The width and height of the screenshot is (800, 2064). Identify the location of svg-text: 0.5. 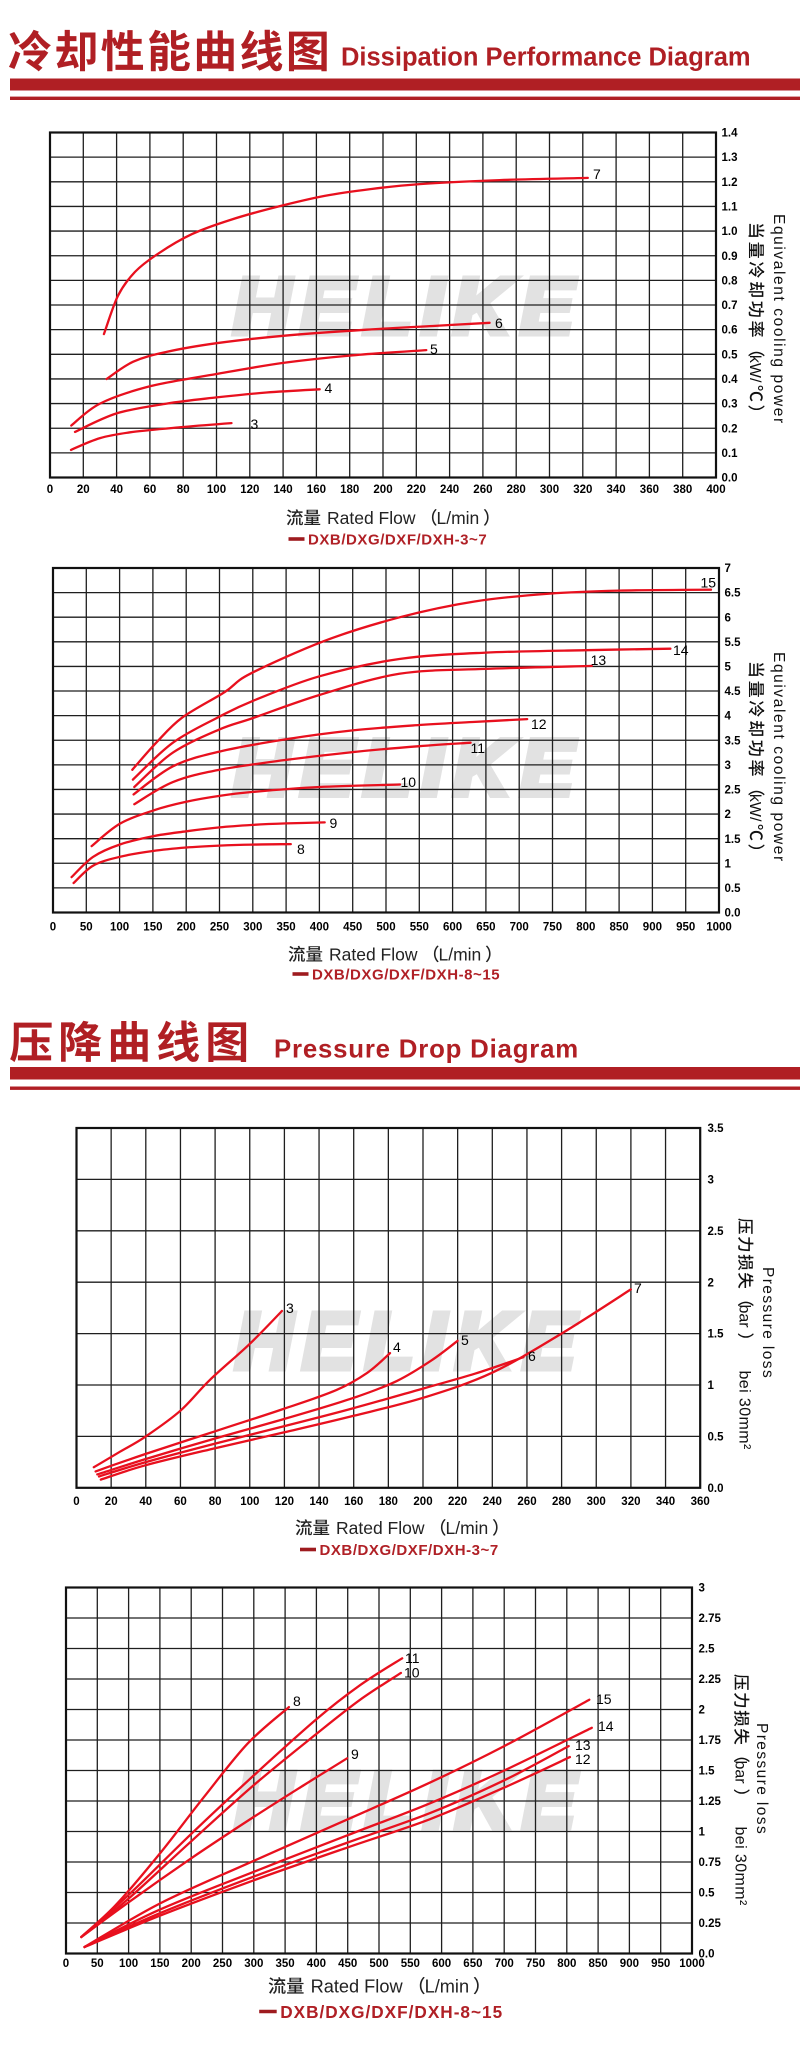
(716, 1438).